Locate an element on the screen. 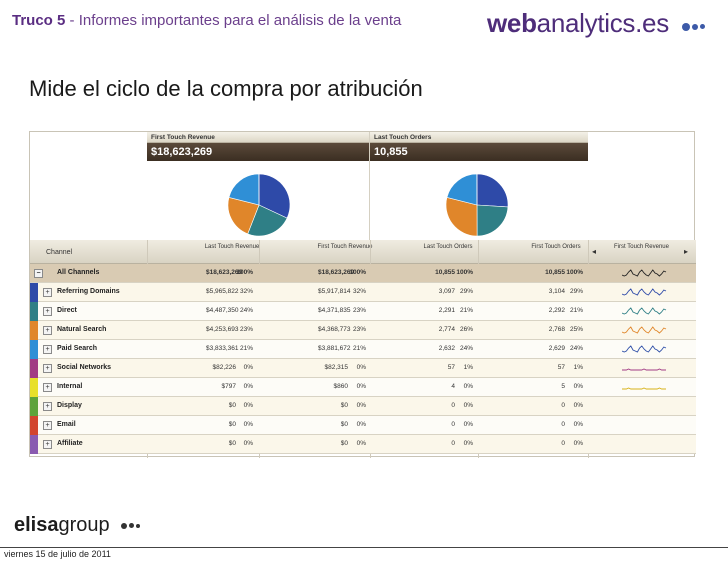 The width and height of the screenshot is (728, 561). scroll-left-icon: ◂ is located at coordinates (594, 251).